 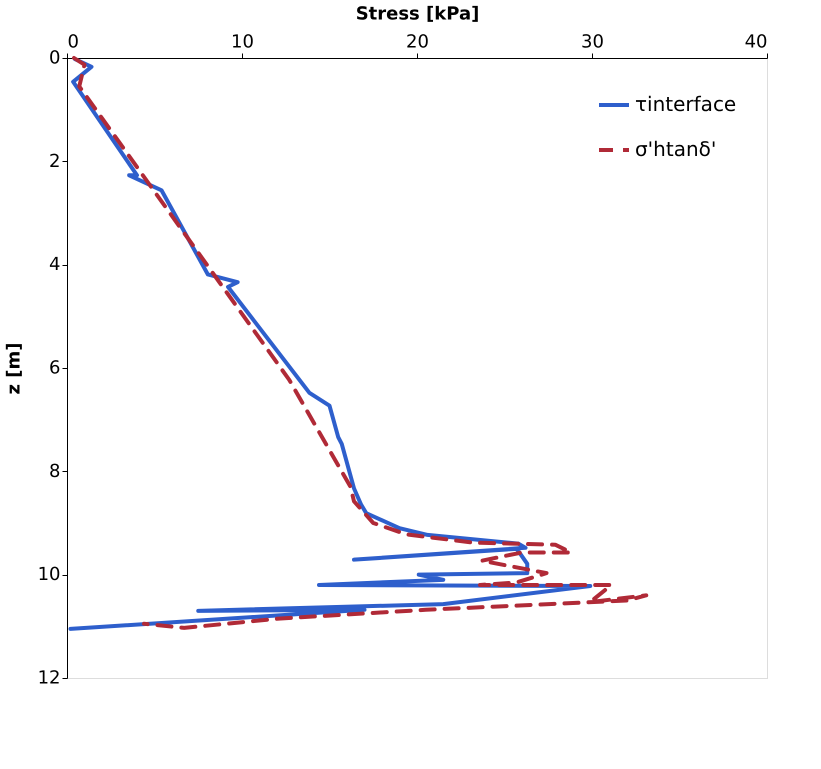 What do you see at coordinates (54, 58) in the screenshot?
I see `y-tick-label: 0` at bounding box center [54, 58].